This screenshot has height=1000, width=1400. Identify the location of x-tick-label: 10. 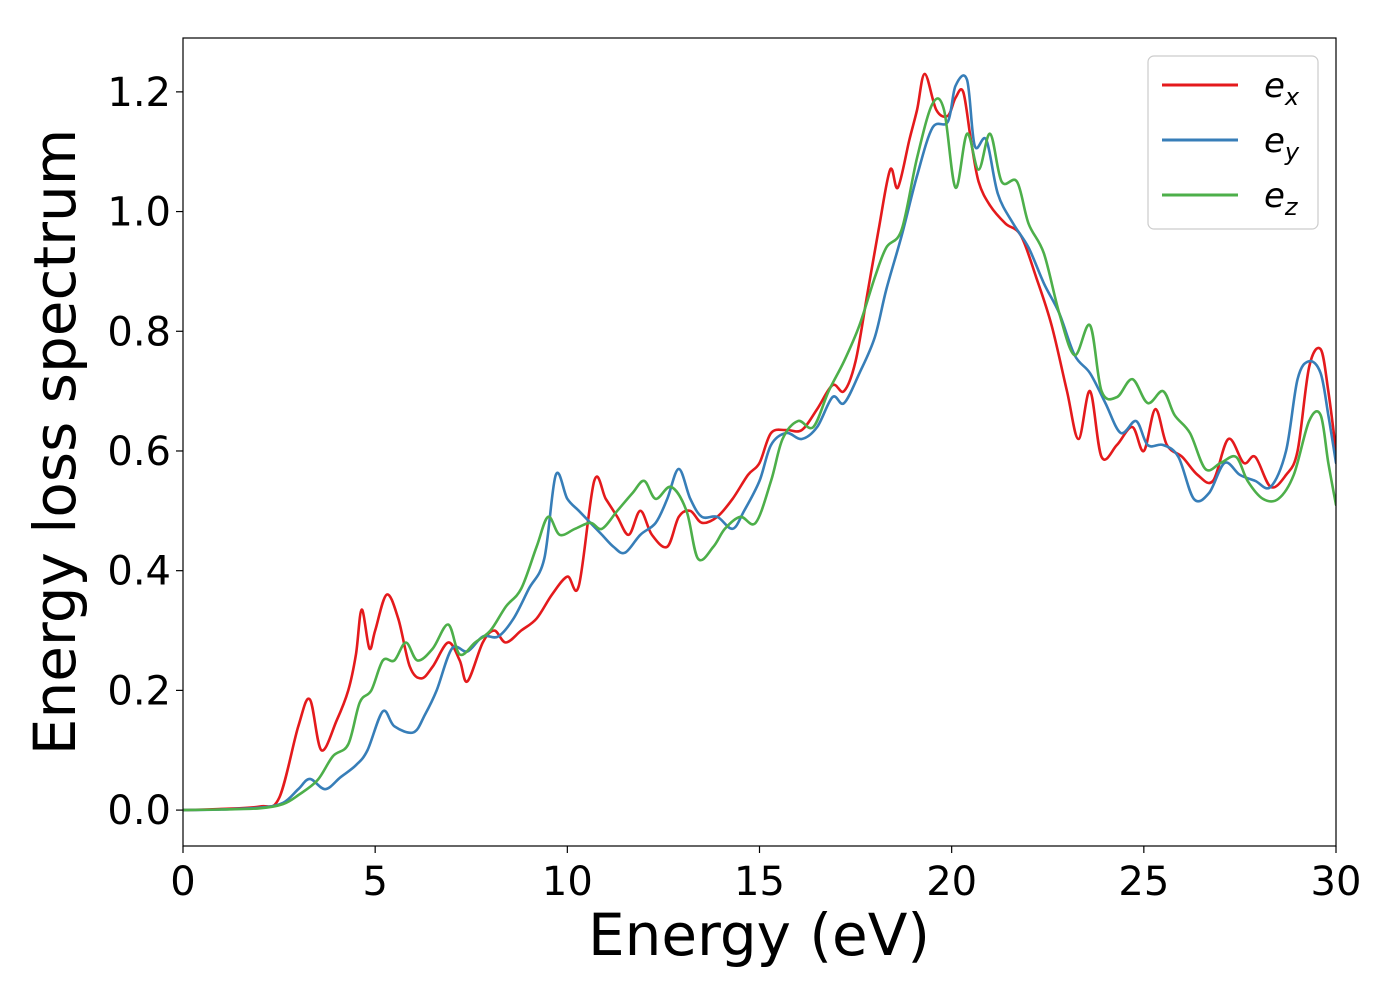
(567, 882).